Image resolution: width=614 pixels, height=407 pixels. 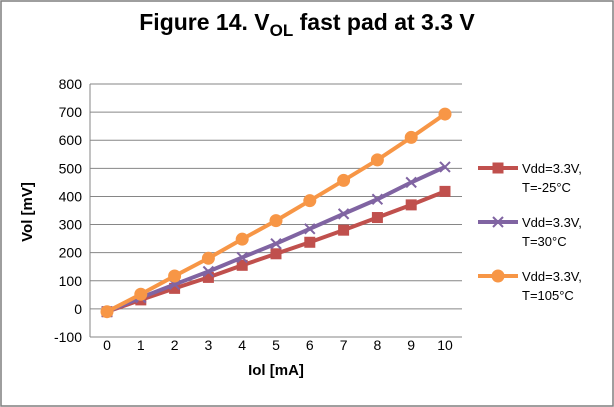 What do you see at coordinates (411, 345) in the screenshot?
I see `x-tick-label: 9` at bounding box center [411, 345].